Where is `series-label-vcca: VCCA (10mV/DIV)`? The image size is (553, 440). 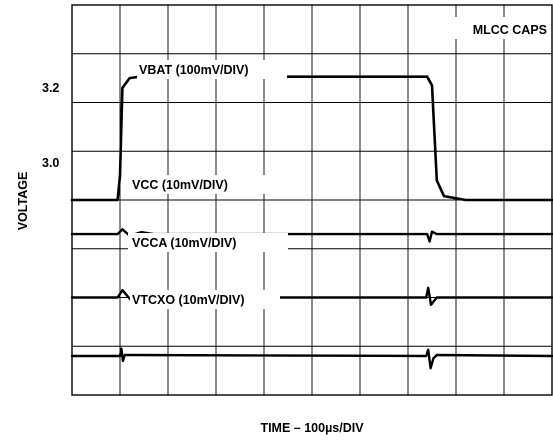 series-label-vcca: VCCA (10mV/DIV) is located at coordinates (184, 243).